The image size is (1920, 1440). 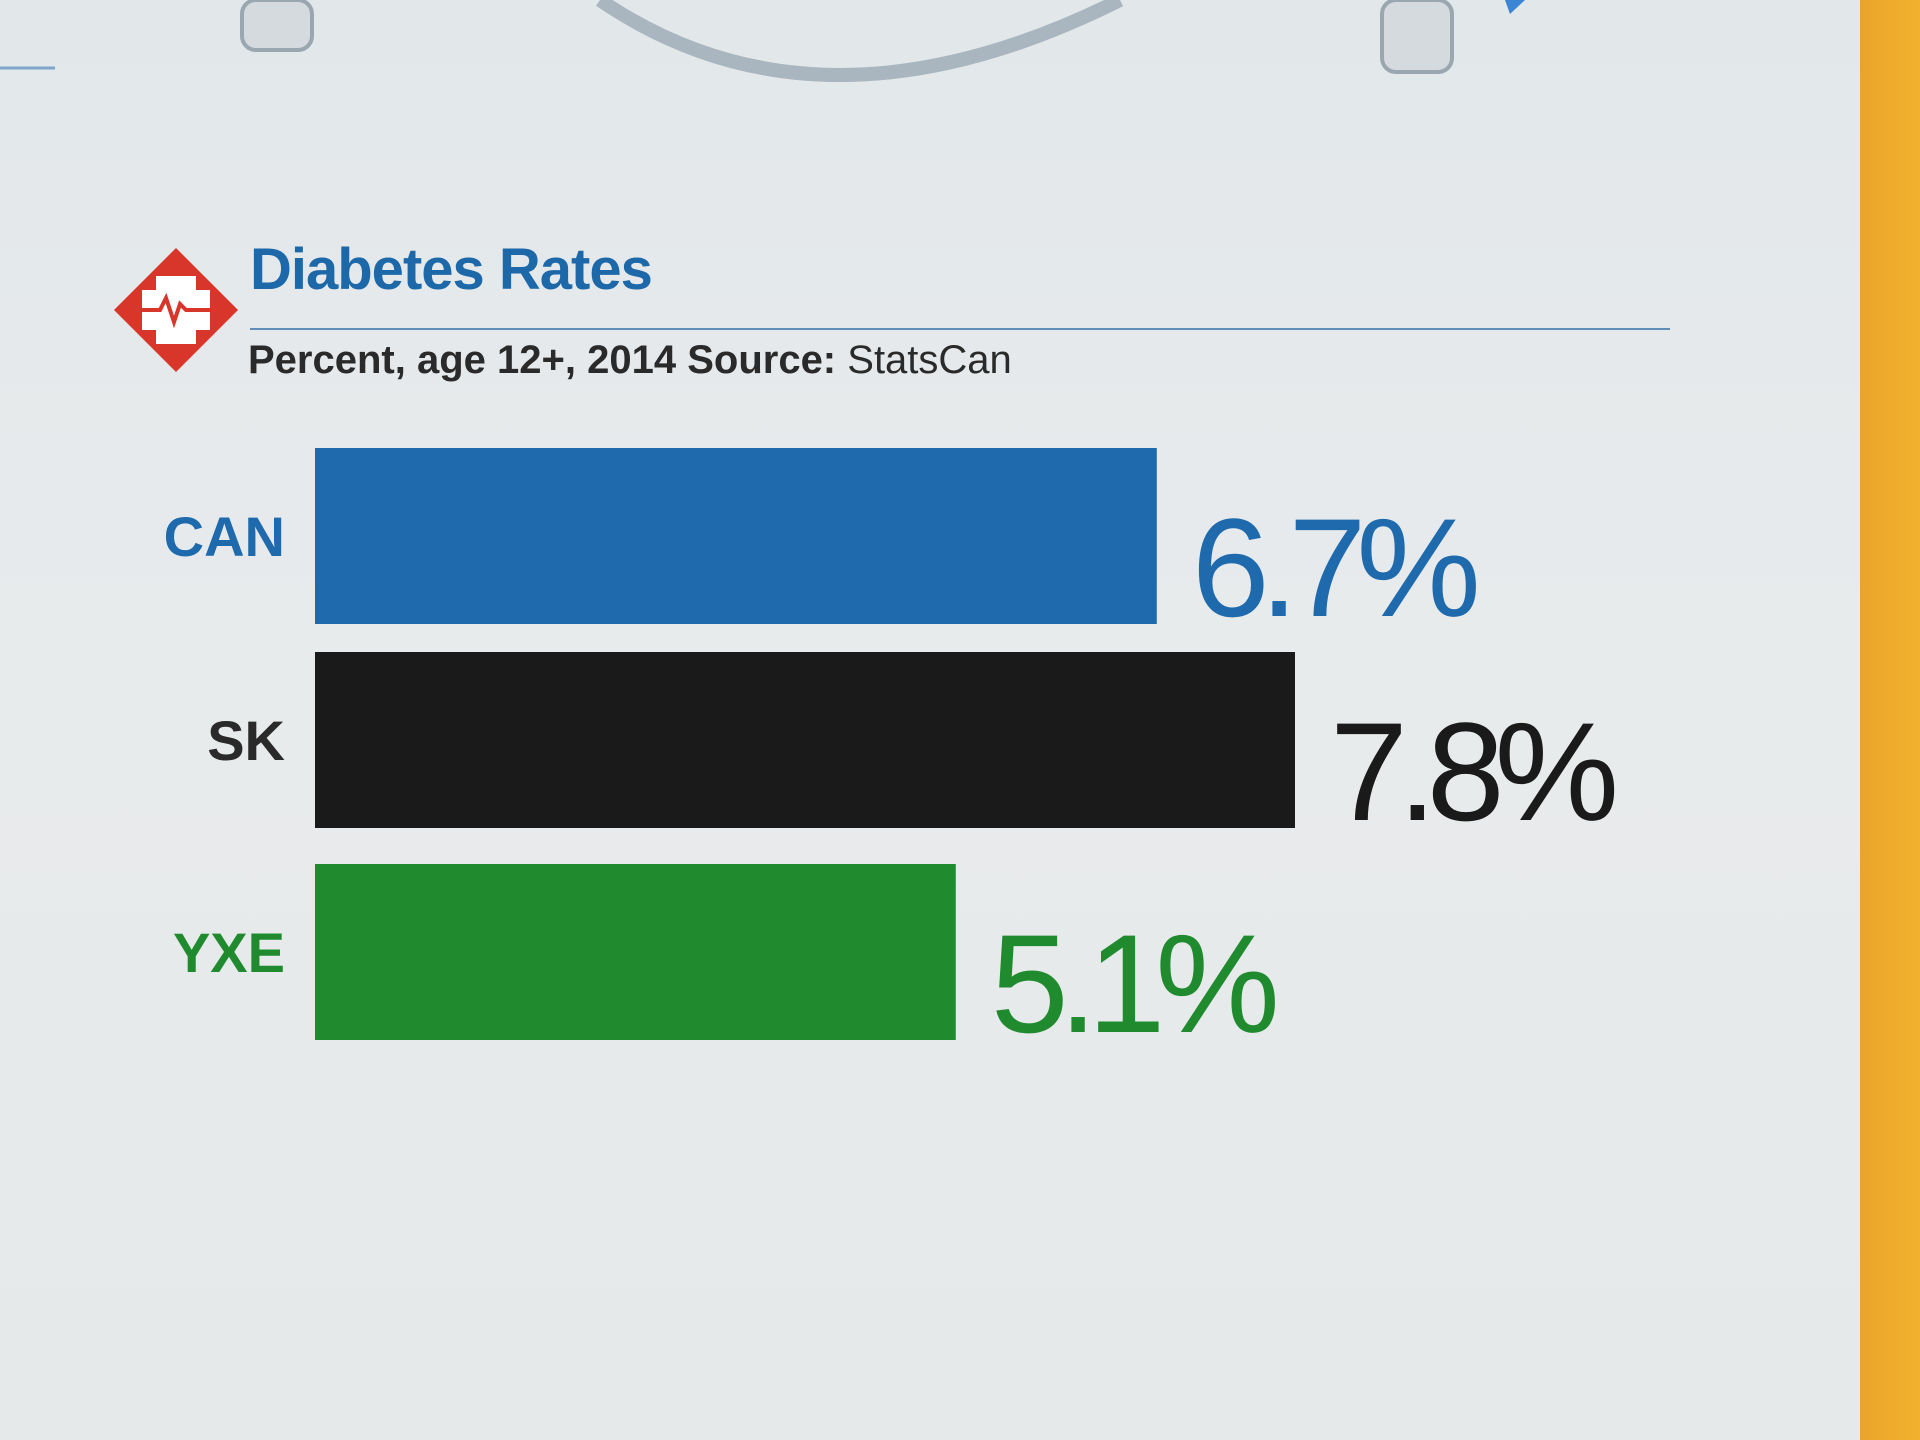 What do you see at coordinates (176, 310) in the screenshot?
I see `medical-cross-heartbeat-icon` at bounding box center [176, 310].